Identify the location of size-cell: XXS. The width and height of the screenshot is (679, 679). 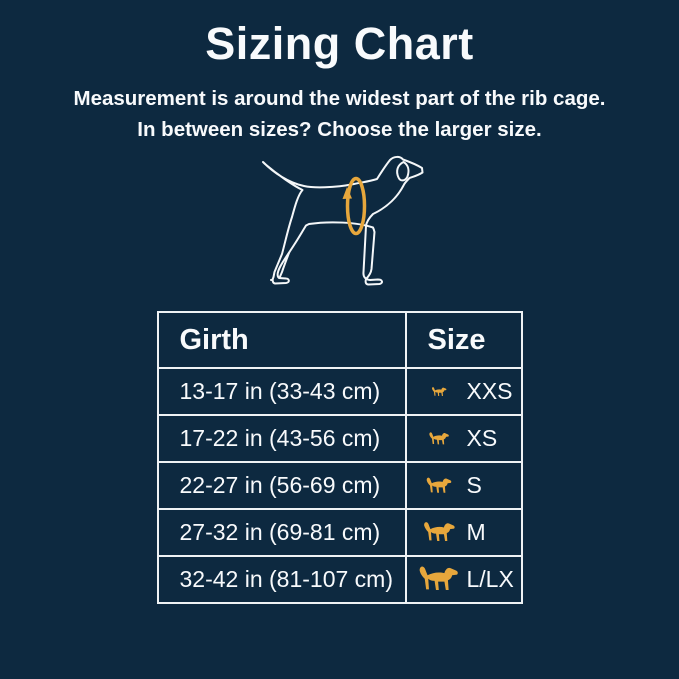
(463, 391).